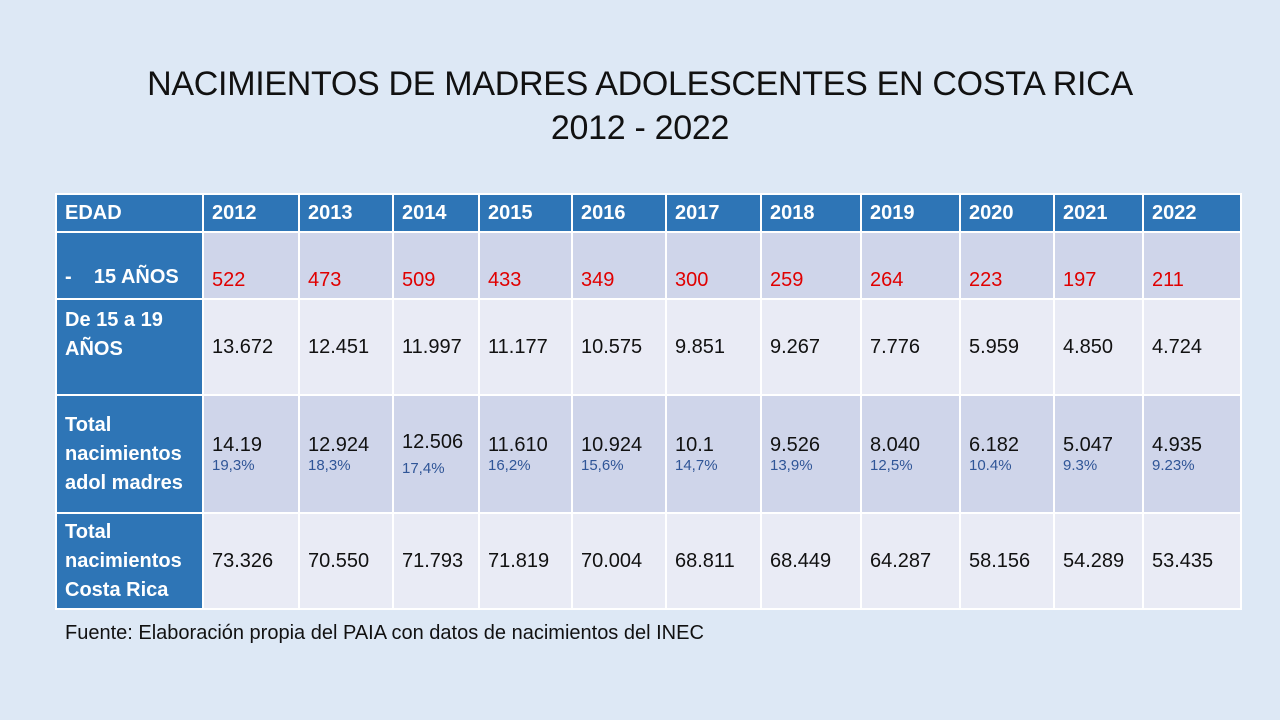 This screenshot has height=720, width=1280. I want to click on table-cell: 9.851, so click(713, 347).